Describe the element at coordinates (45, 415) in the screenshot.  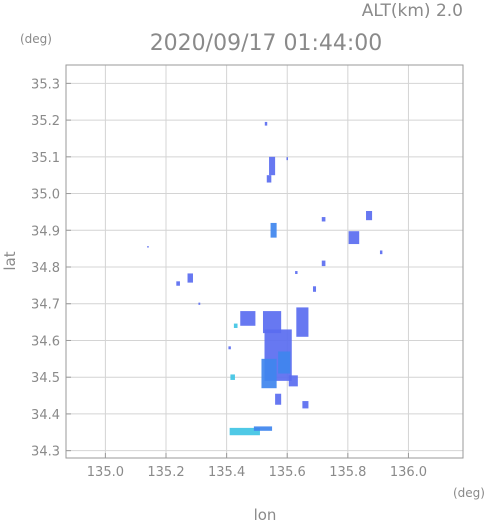
I see `y-tick-label: 34.4` at that location.